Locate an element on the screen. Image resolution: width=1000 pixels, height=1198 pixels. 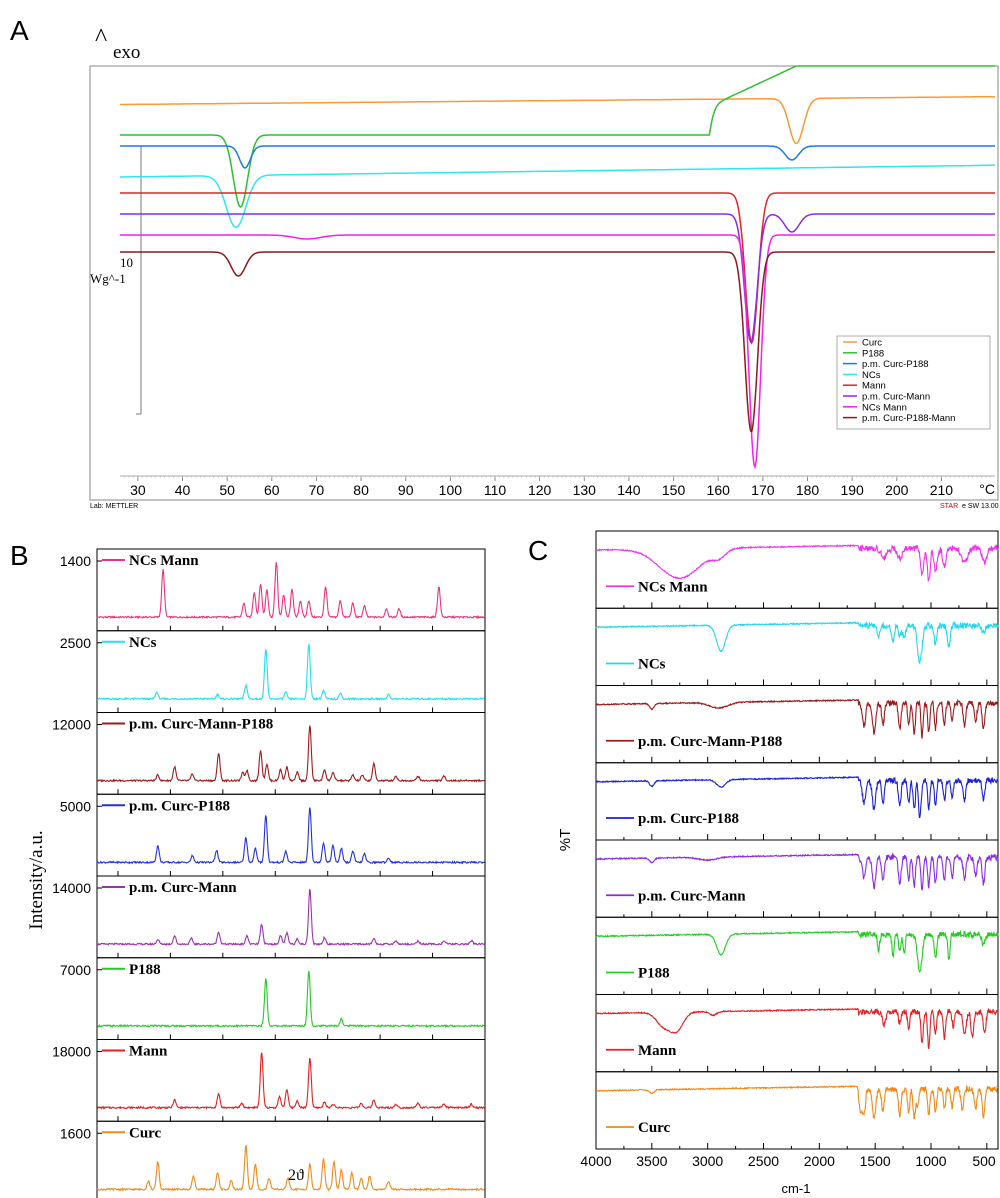
c-subplot-frame-ncs is located at coordinates (797, 646).